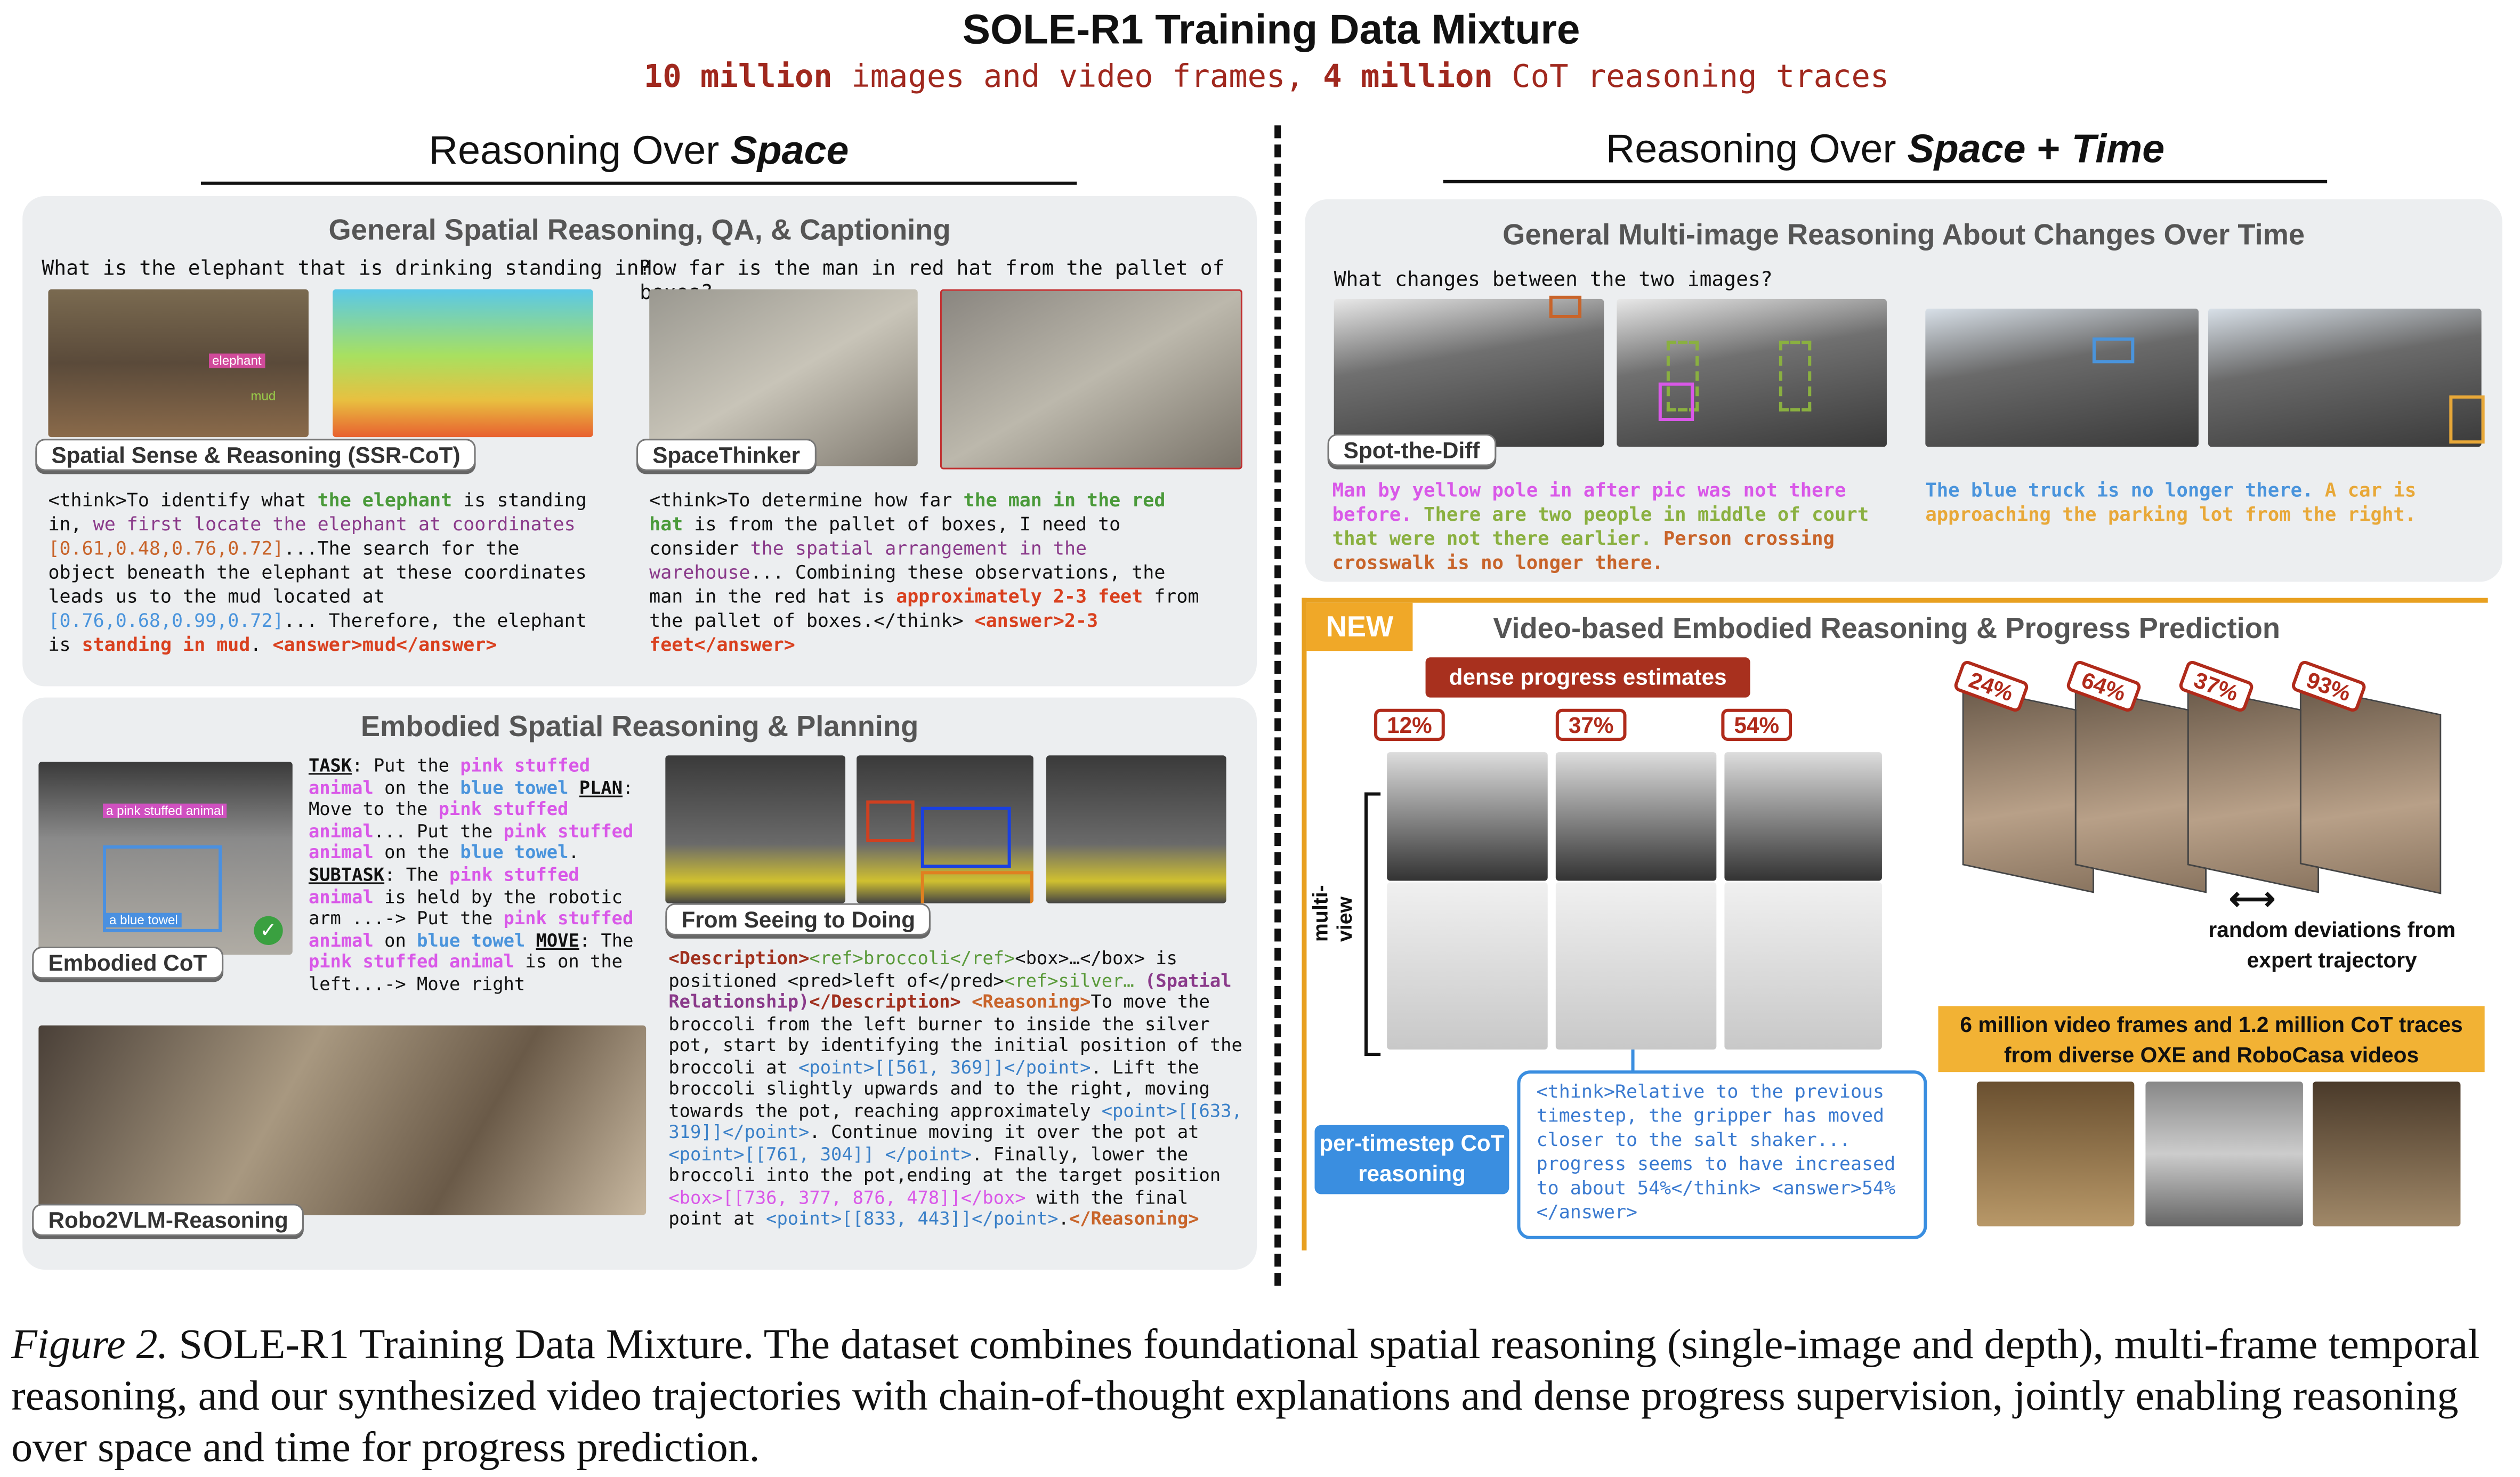 This screenshot has width=2520, height=1477. What do you see at coordinates (2118, 150) in the screenshot?
I see `right-heading-emph-time: Time` at bounding box center [2118, 150].